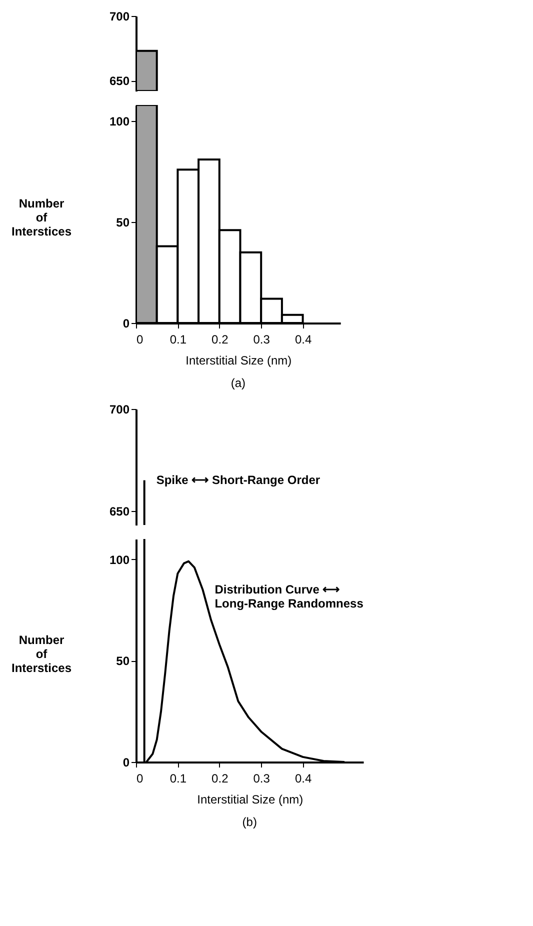 The width and height of the screenshot is (533, 926). I want to click on text: (b), so click(249, 822).